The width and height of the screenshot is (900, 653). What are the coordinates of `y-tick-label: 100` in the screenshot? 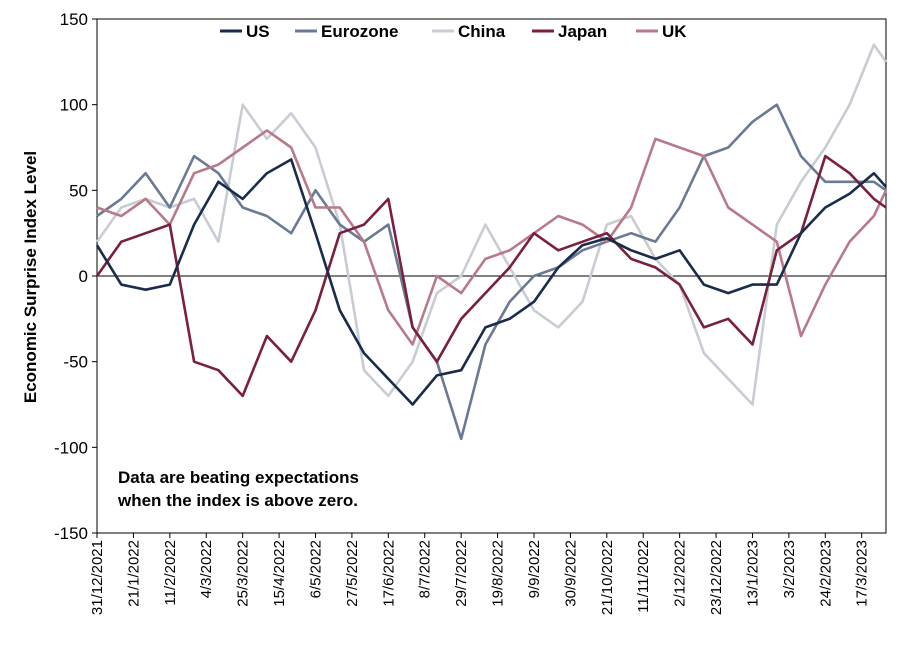 It's located at (74, 105).